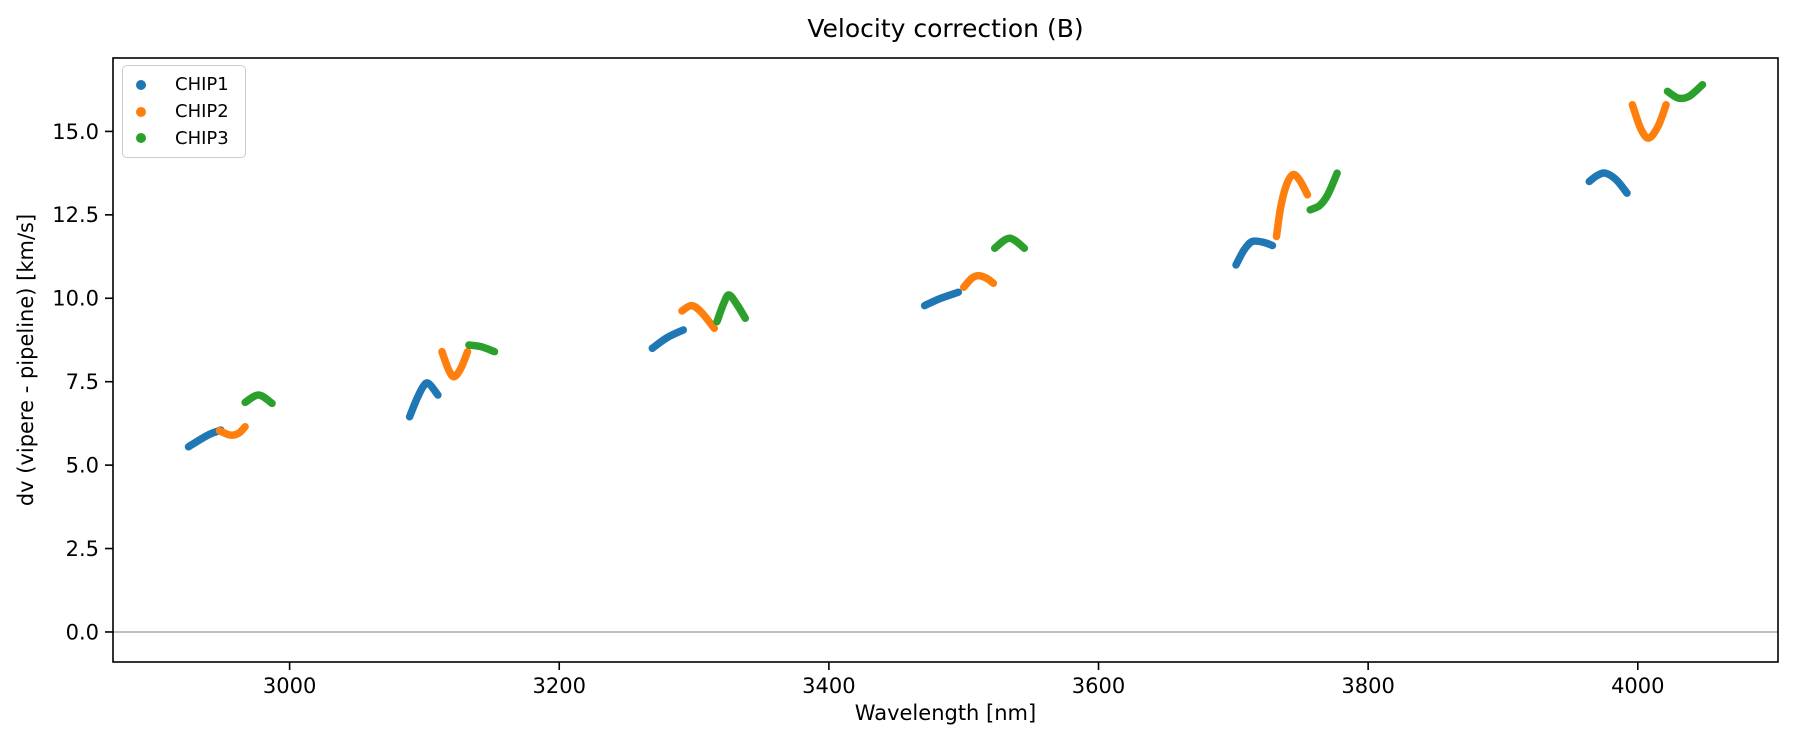  I want to click on y-axis-label: dv (vipere - pipeline) [km/s], so click(26, 360).